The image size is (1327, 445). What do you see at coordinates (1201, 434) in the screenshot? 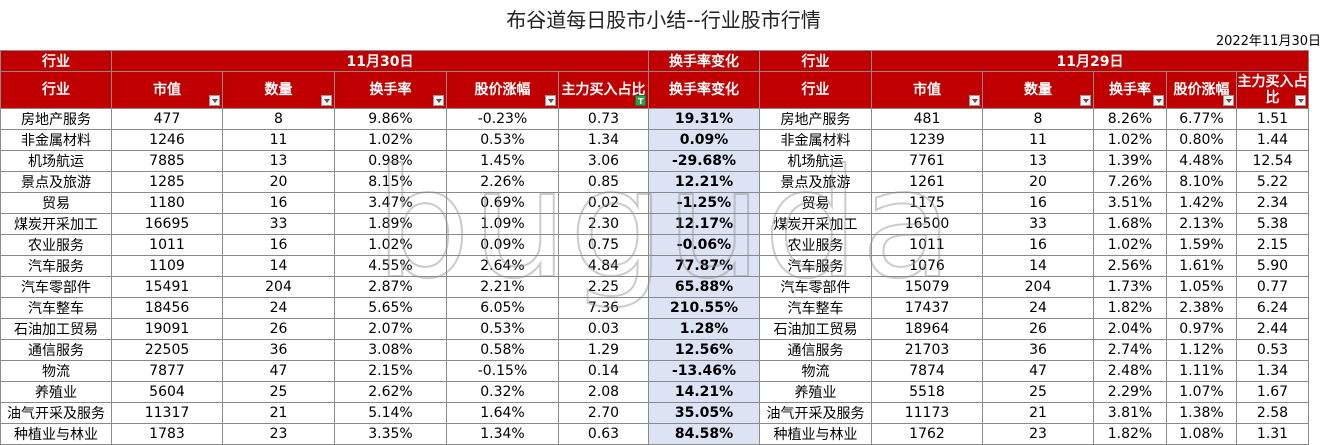
I see `table-cell: 1.08%` at bounding box center [1201, 434].